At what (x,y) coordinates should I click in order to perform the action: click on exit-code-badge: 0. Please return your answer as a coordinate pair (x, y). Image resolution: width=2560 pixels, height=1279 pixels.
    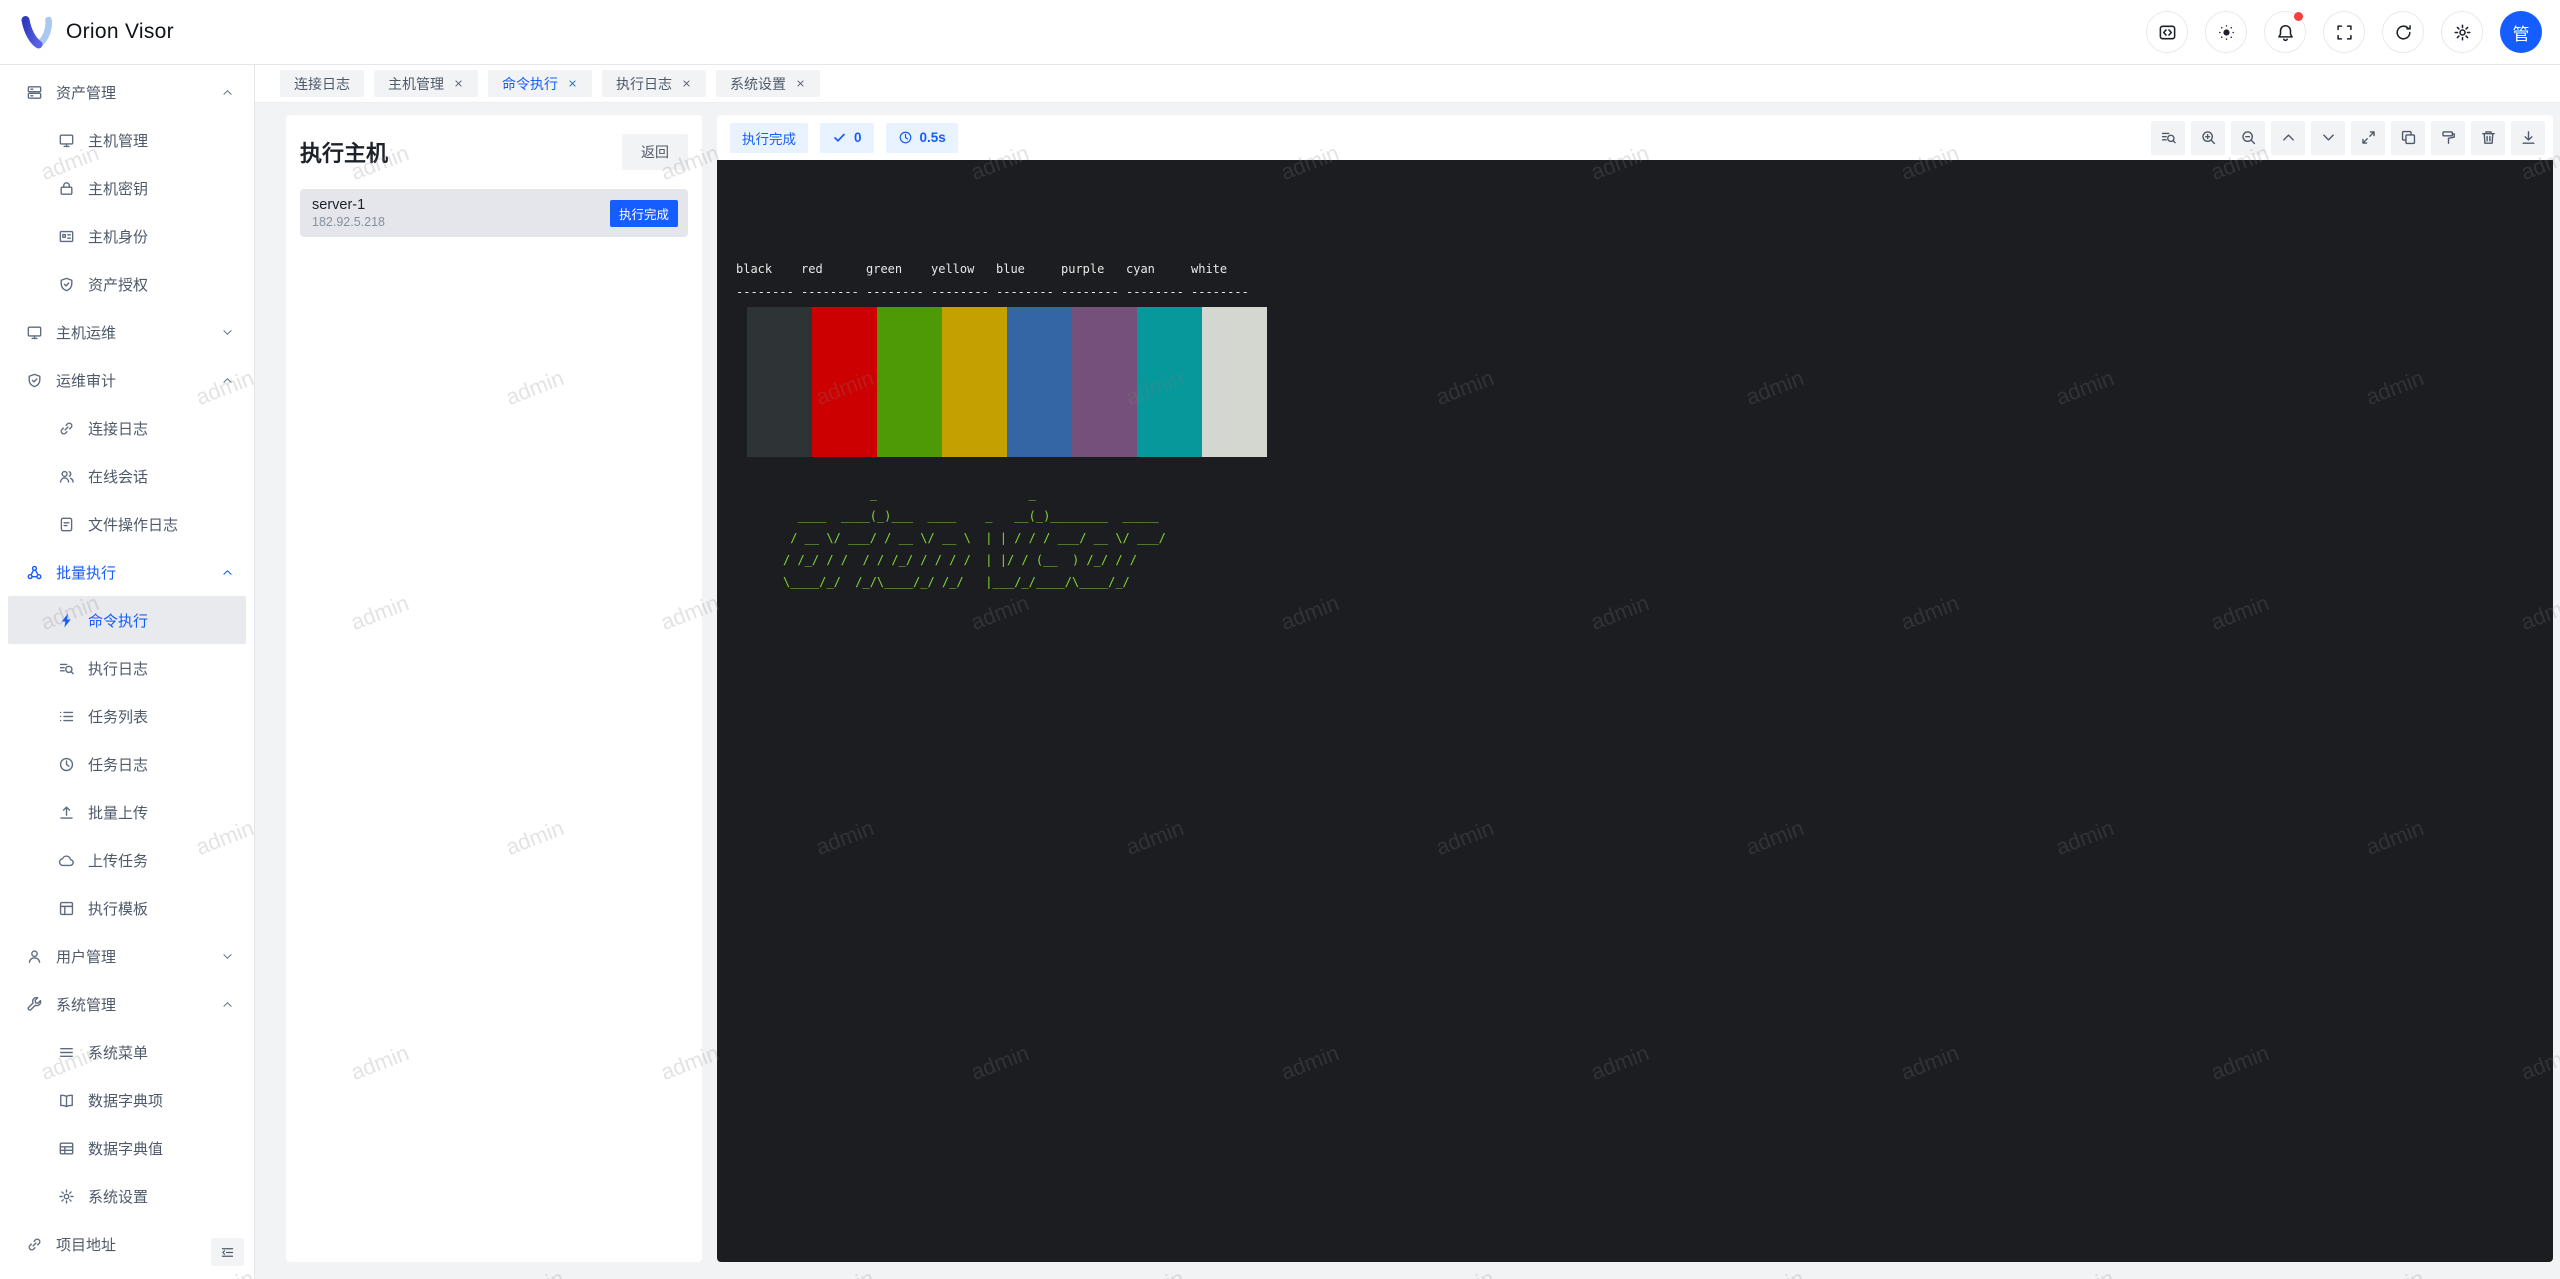
    Looking at the image, I should click on (847, 137).